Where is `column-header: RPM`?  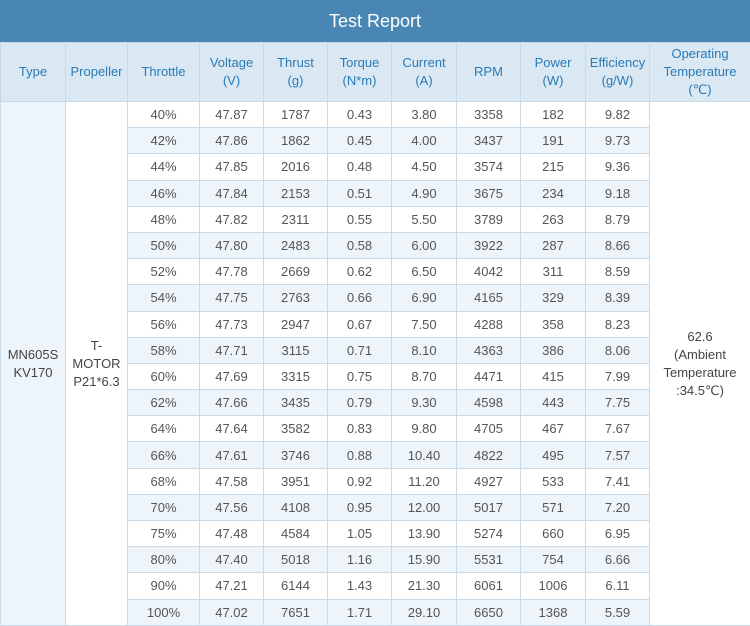 column-header: RPM is located at coordinates (488, 72).